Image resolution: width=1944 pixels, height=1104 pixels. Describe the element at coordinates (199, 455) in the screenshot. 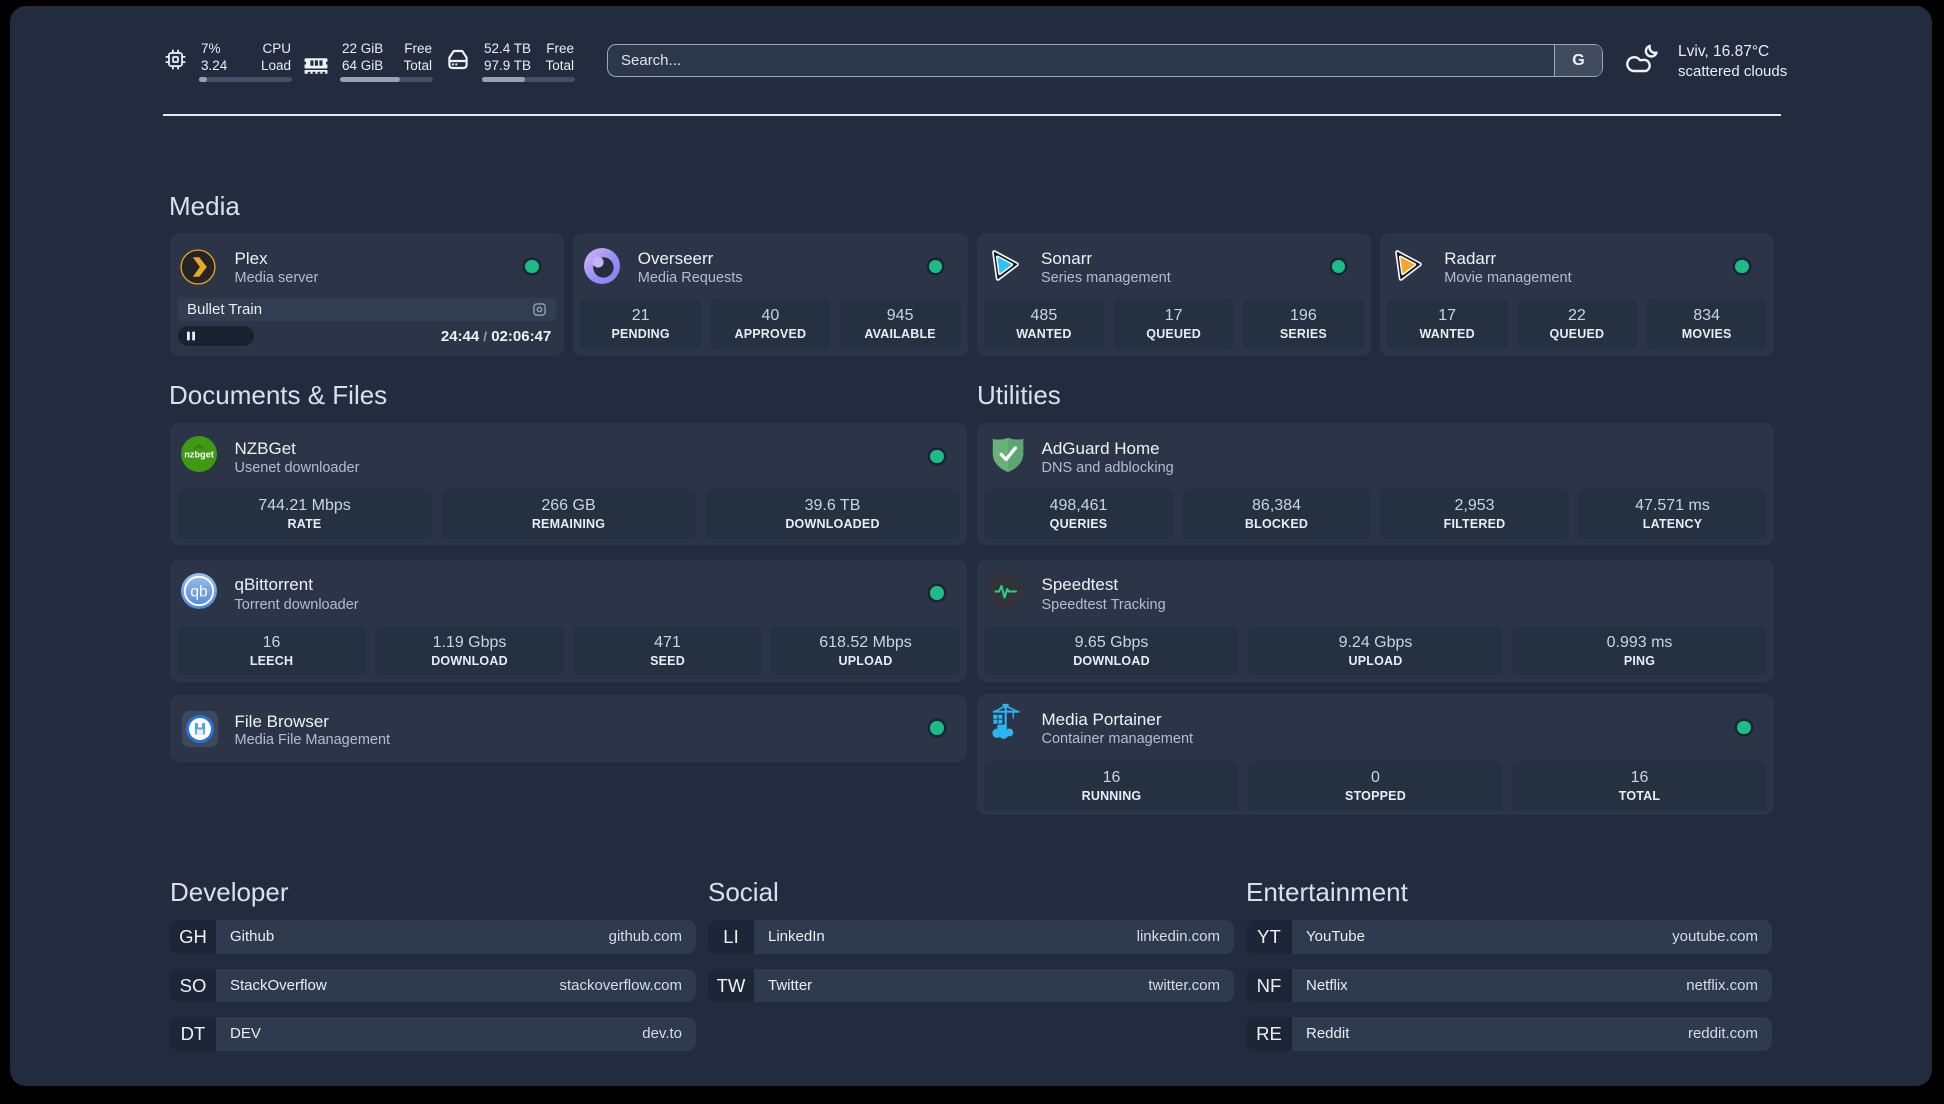

I see `svg-text: nzbget` at that location.